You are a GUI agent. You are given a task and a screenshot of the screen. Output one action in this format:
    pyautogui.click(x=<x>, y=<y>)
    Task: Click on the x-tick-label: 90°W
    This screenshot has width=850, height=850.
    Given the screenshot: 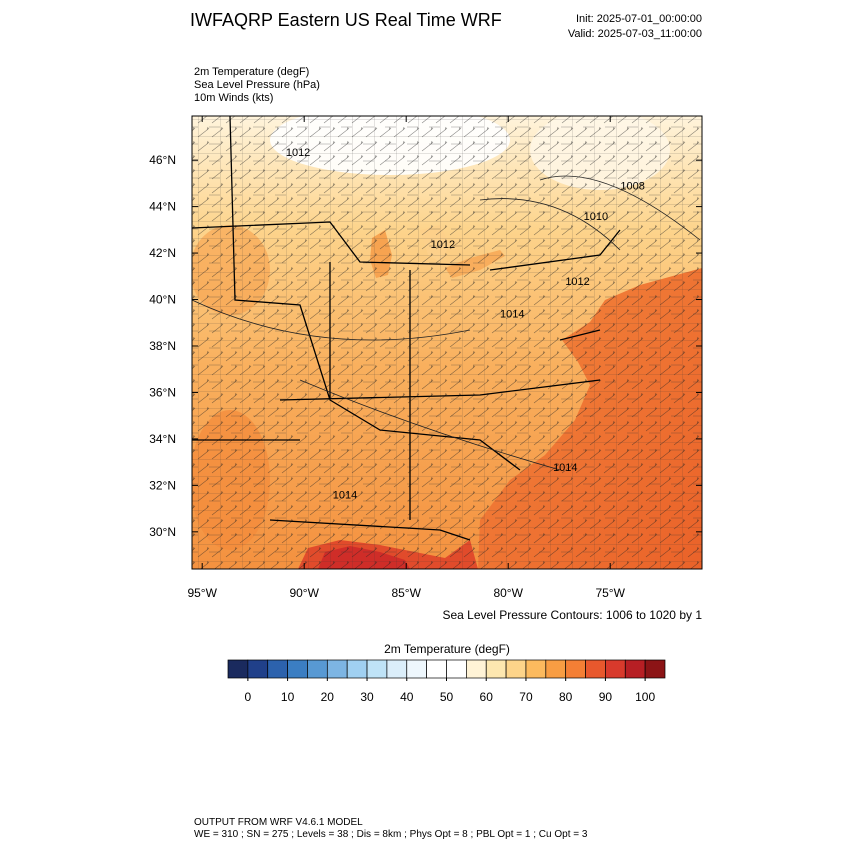 What is the action you would take?
    pyautogui.click(x=304, y=593)
    